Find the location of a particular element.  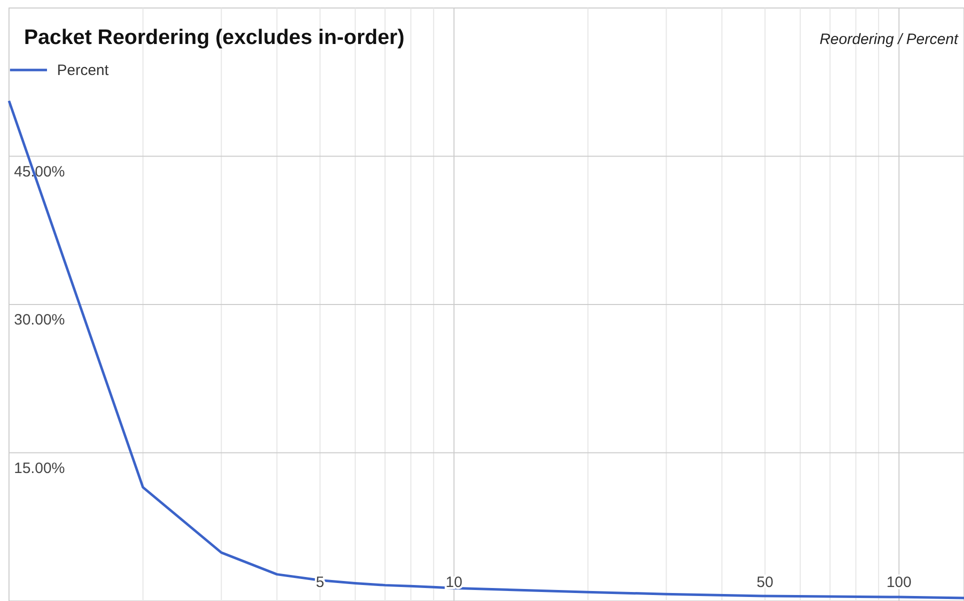

x-tick-label: 100 is located at coordinates (899, 582).